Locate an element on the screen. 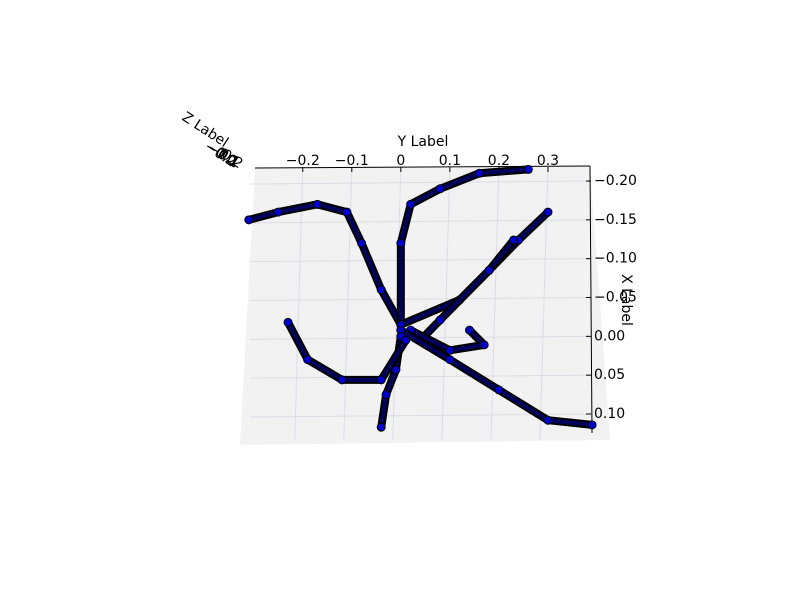 Image resolution: width=812 pixels, height=612 pixels. x-tick-label: 0.00 is located at coordinates (609, 336).